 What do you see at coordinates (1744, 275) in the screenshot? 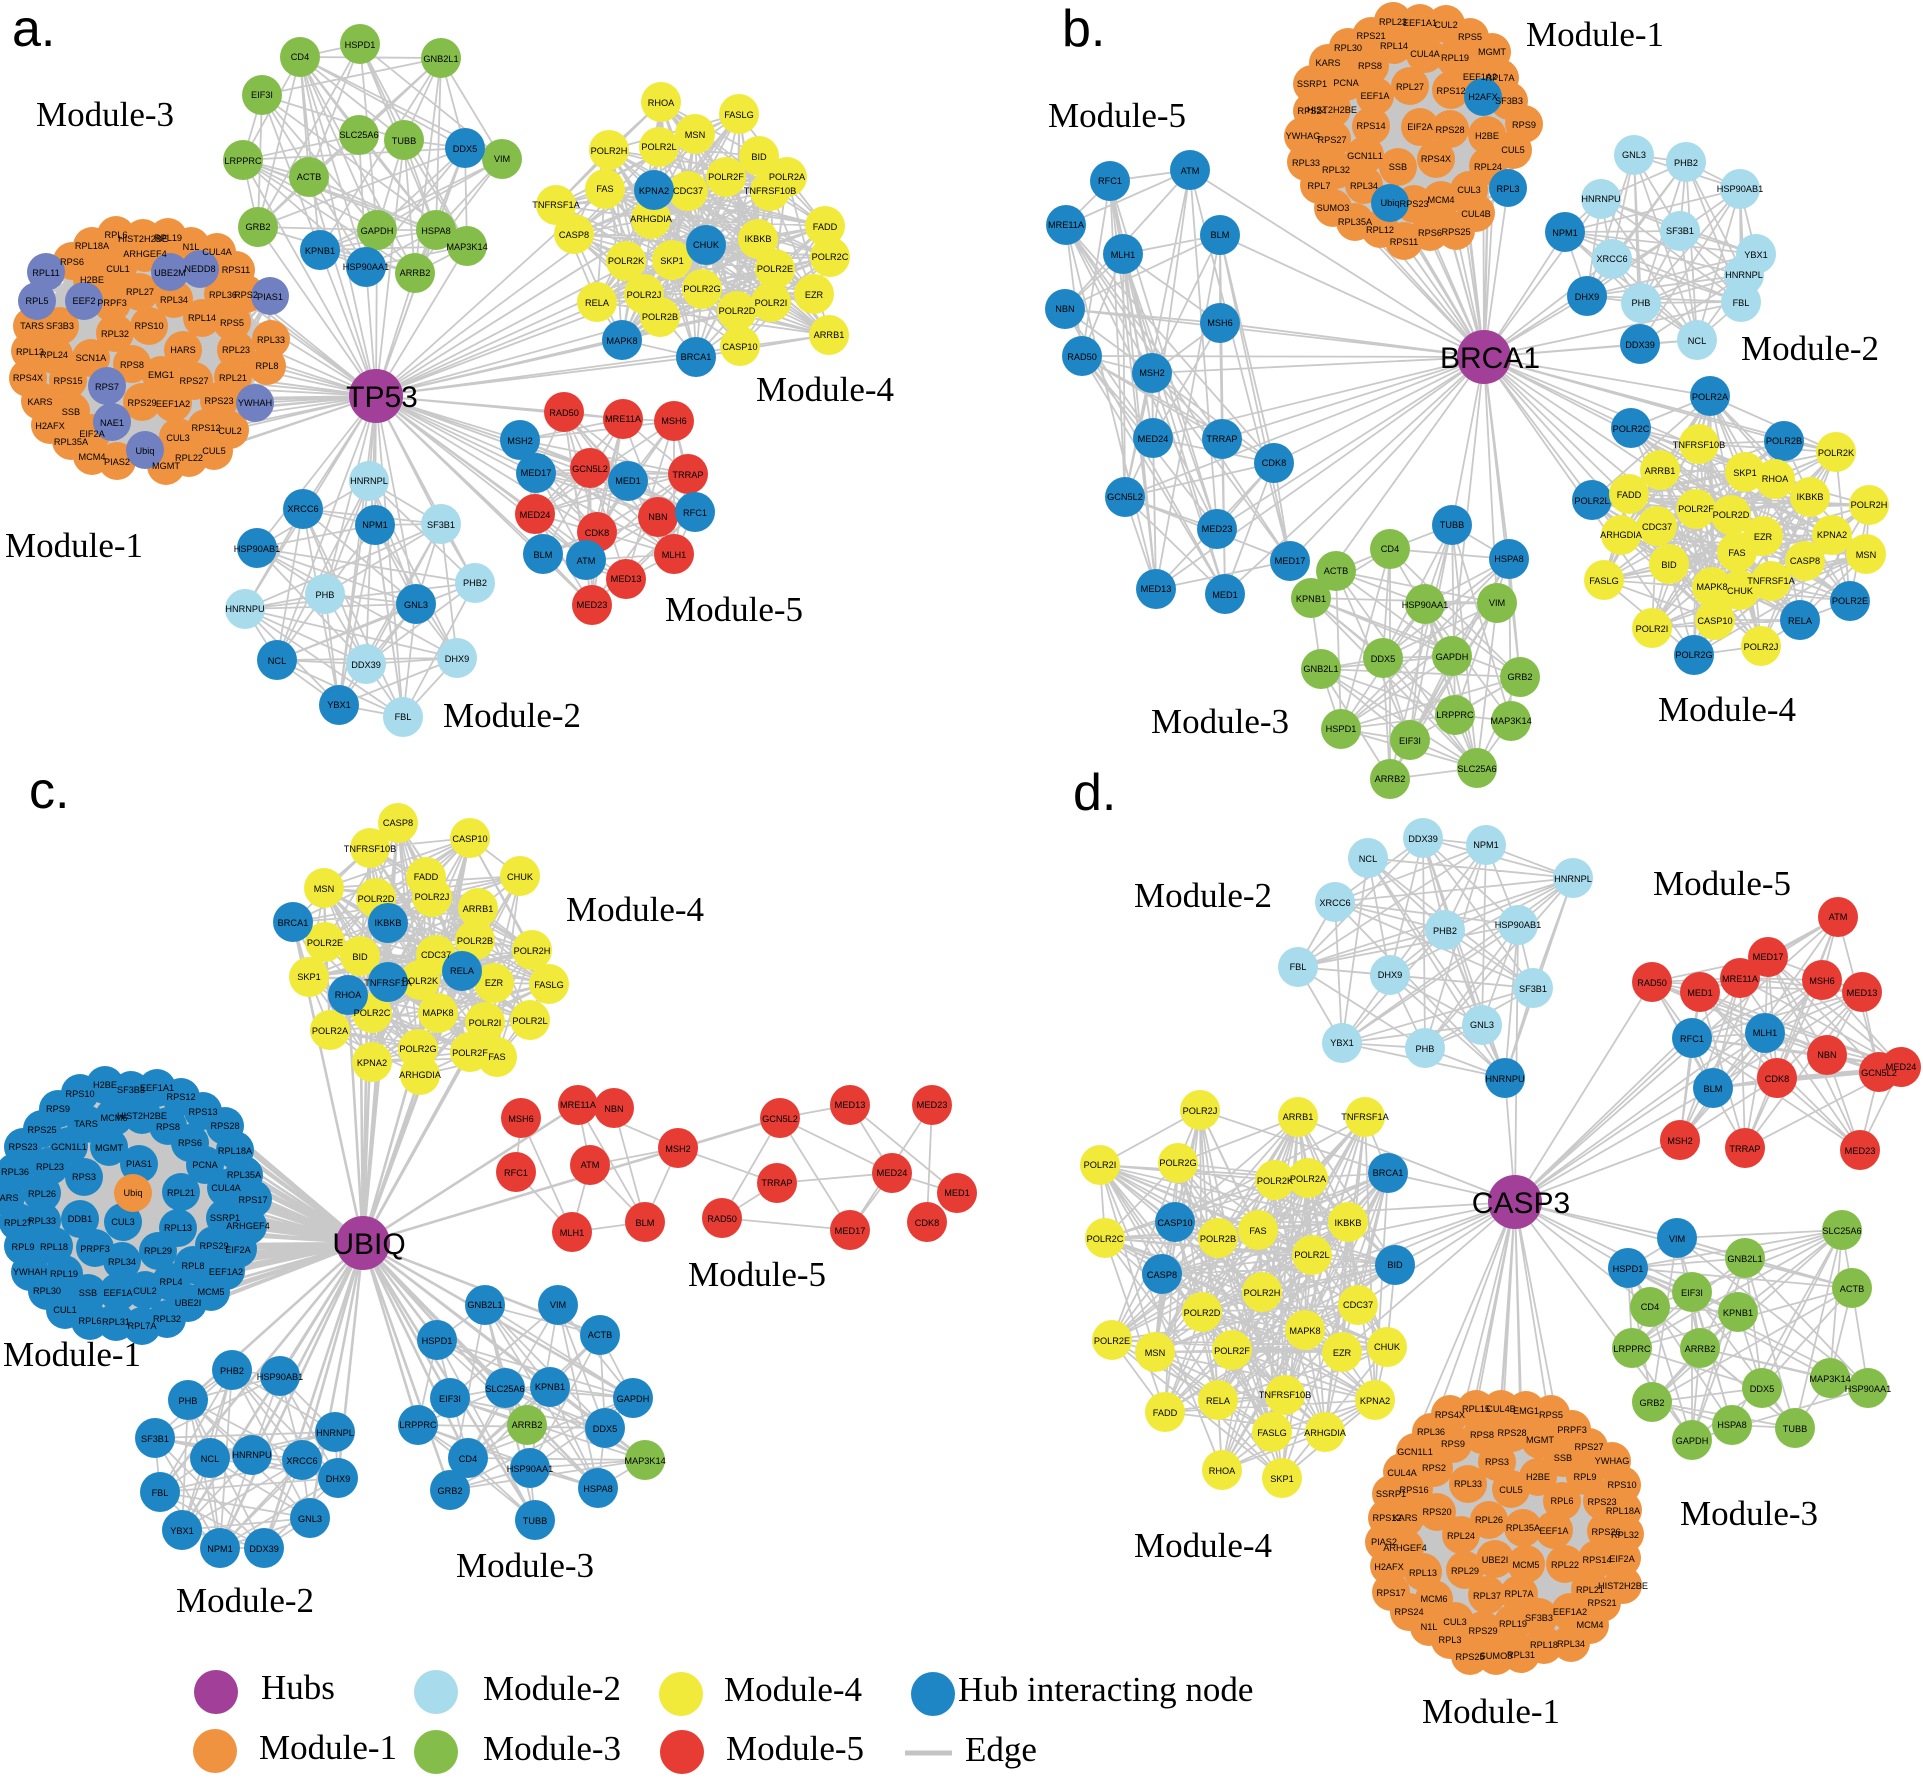
I see `svg-text: HNRNPL` at bounding box center [1744, 275].